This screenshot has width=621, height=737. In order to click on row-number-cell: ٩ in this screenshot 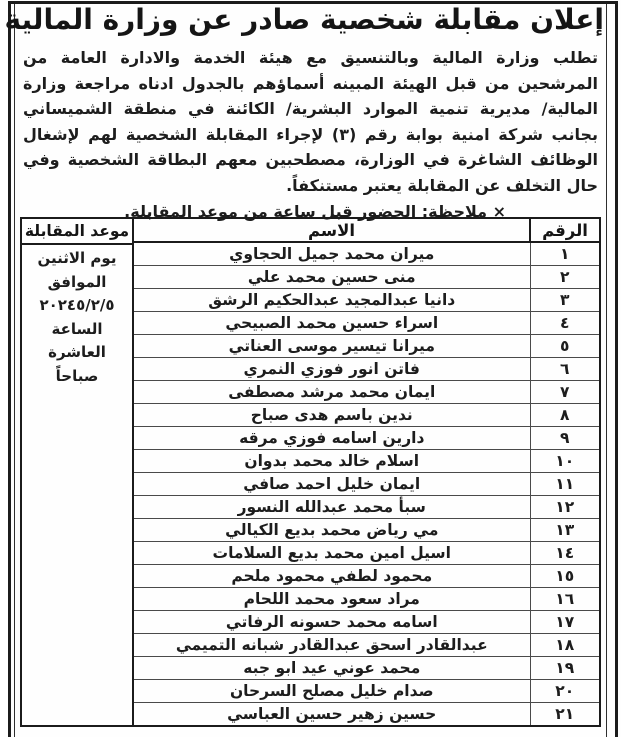, I will do `click(565, 438)`.